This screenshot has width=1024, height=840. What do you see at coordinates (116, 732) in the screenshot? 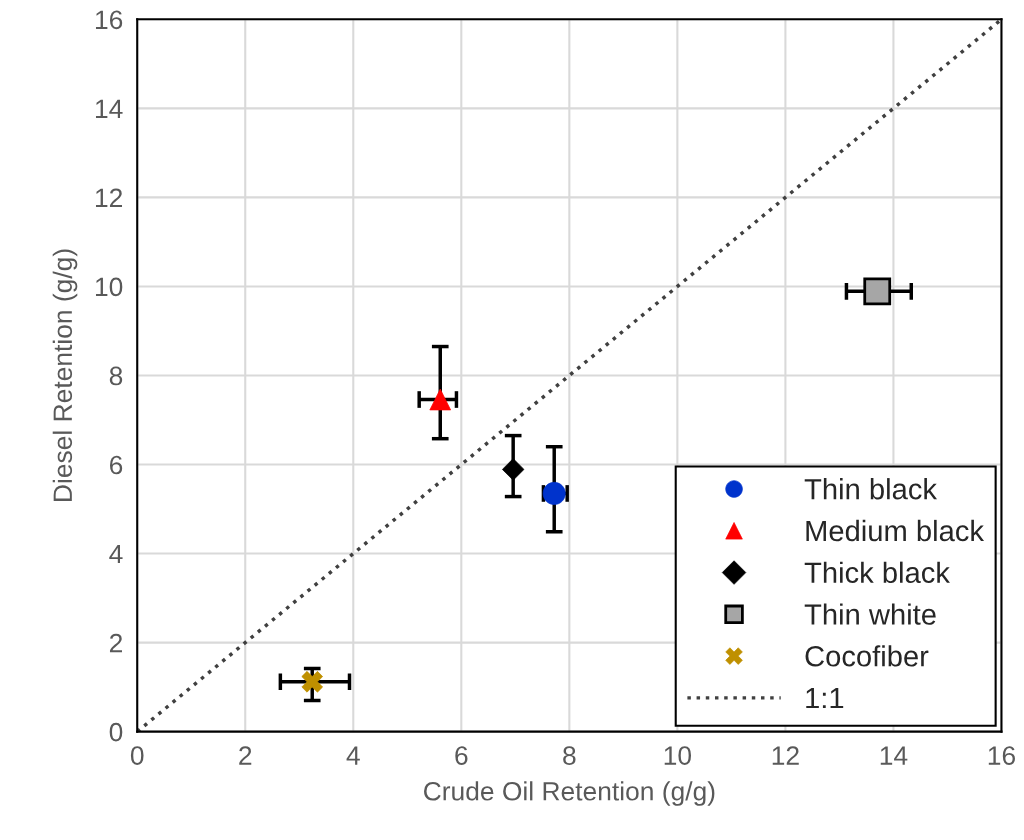
I see `y-tick-label: 0` at bounding box center [116, 732].